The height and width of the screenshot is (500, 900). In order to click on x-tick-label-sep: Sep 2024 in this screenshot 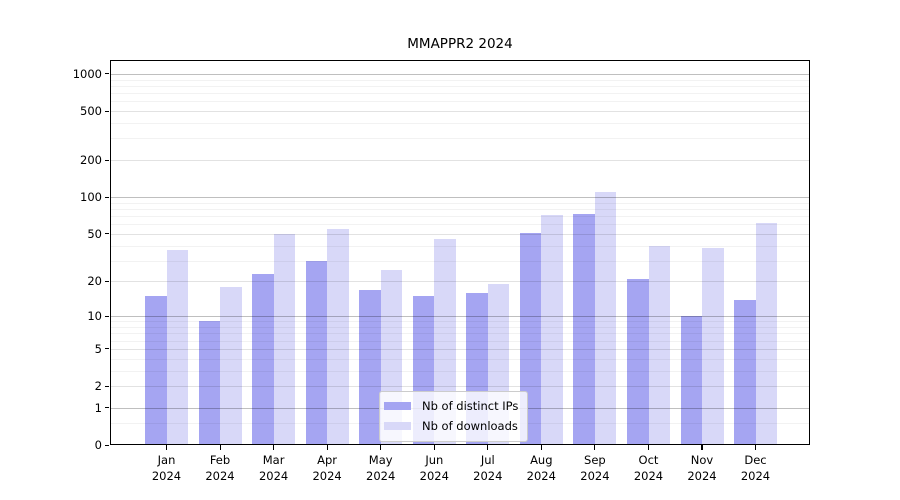, I will do `click(595, 468)`.